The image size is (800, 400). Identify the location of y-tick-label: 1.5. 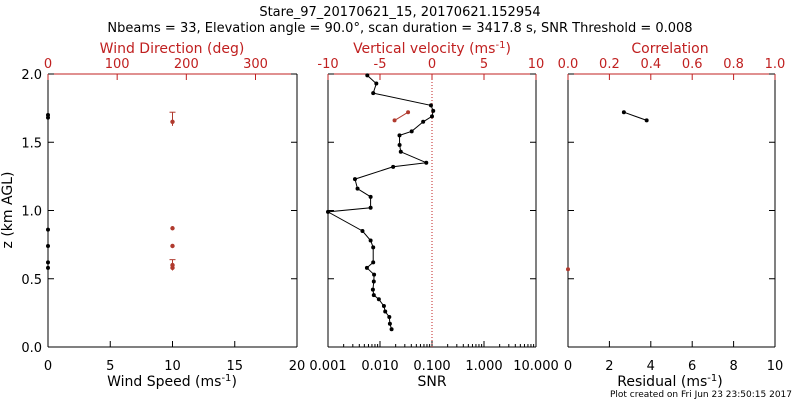
(31, 143).